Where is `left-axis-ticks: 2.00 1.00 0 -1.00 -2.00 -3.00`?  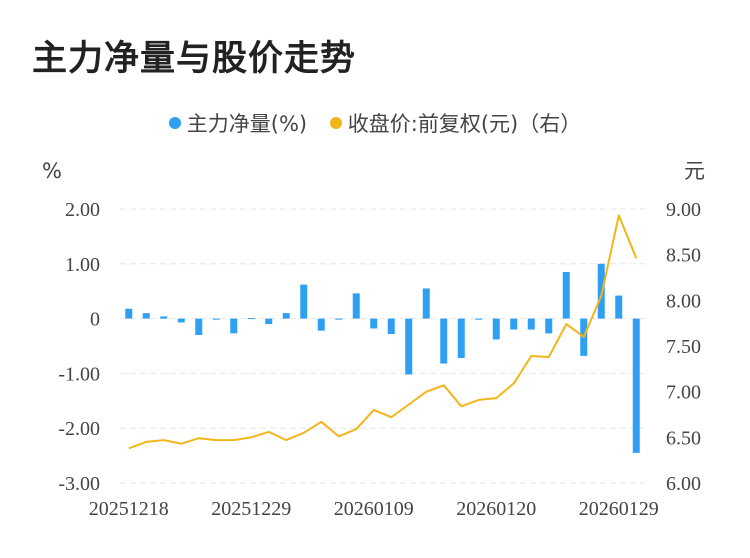 left-axis-ticks: 2.00 1.00 0 -1.00 -2.00 -3.00 is located at coordinates (79, 347).